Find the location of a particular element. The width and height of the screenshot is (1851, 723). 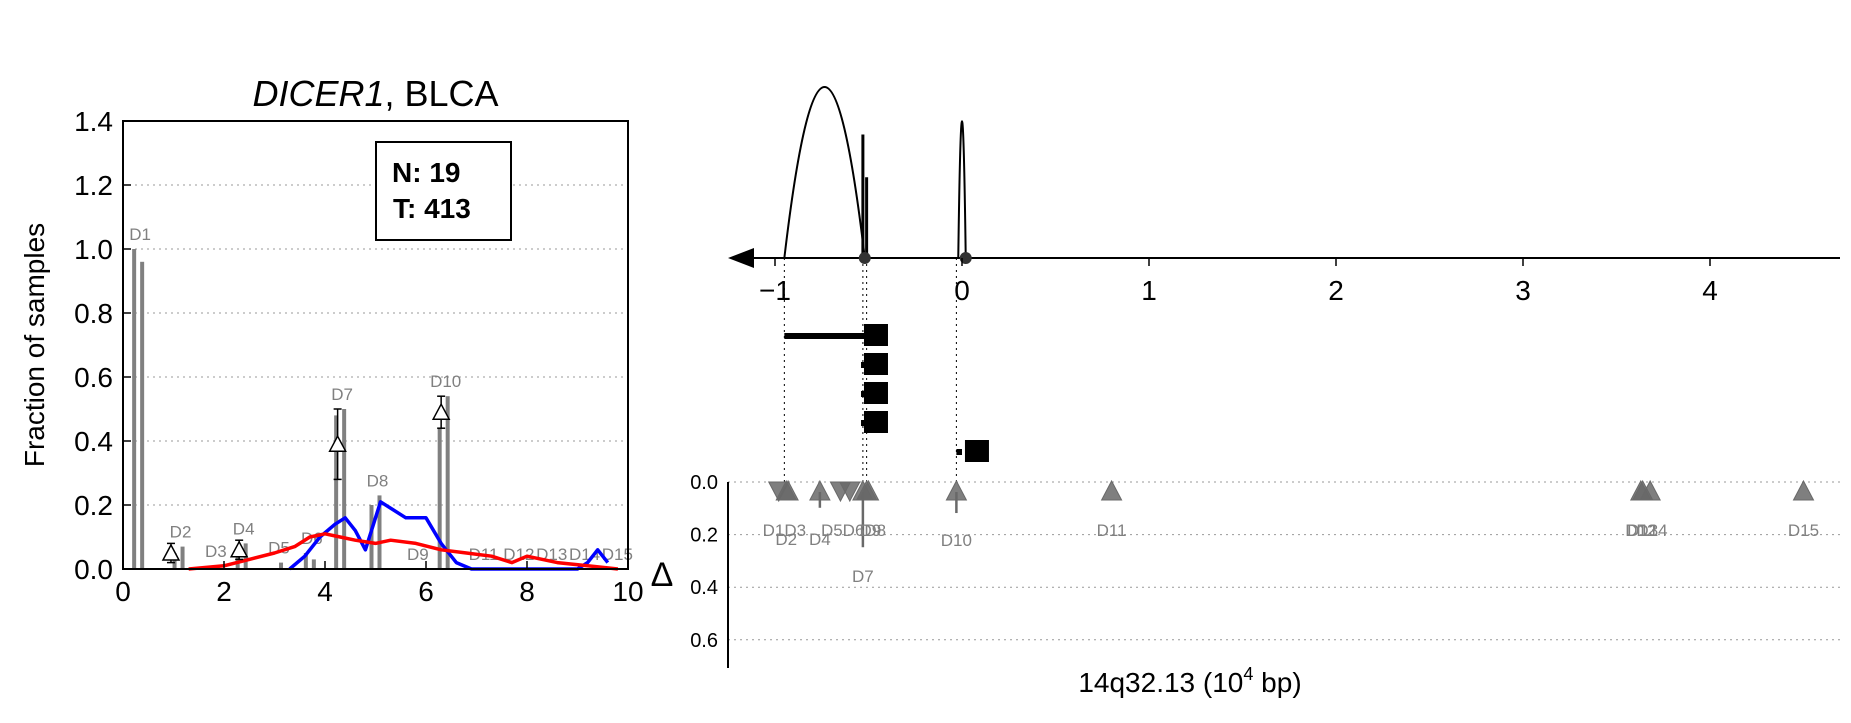

delta-point-D14 is located at coordinates (1650, 490).